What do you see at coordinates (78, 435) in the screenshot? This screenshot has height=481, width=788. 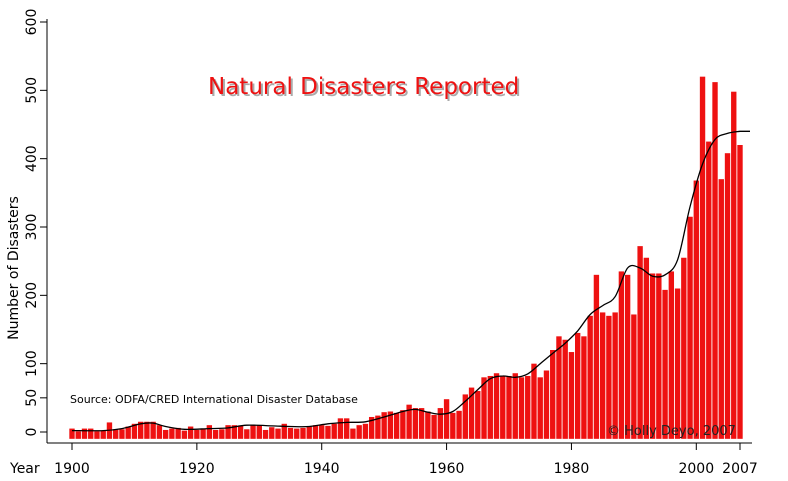 I see `bar-1901` at bounding box center [78, 435].